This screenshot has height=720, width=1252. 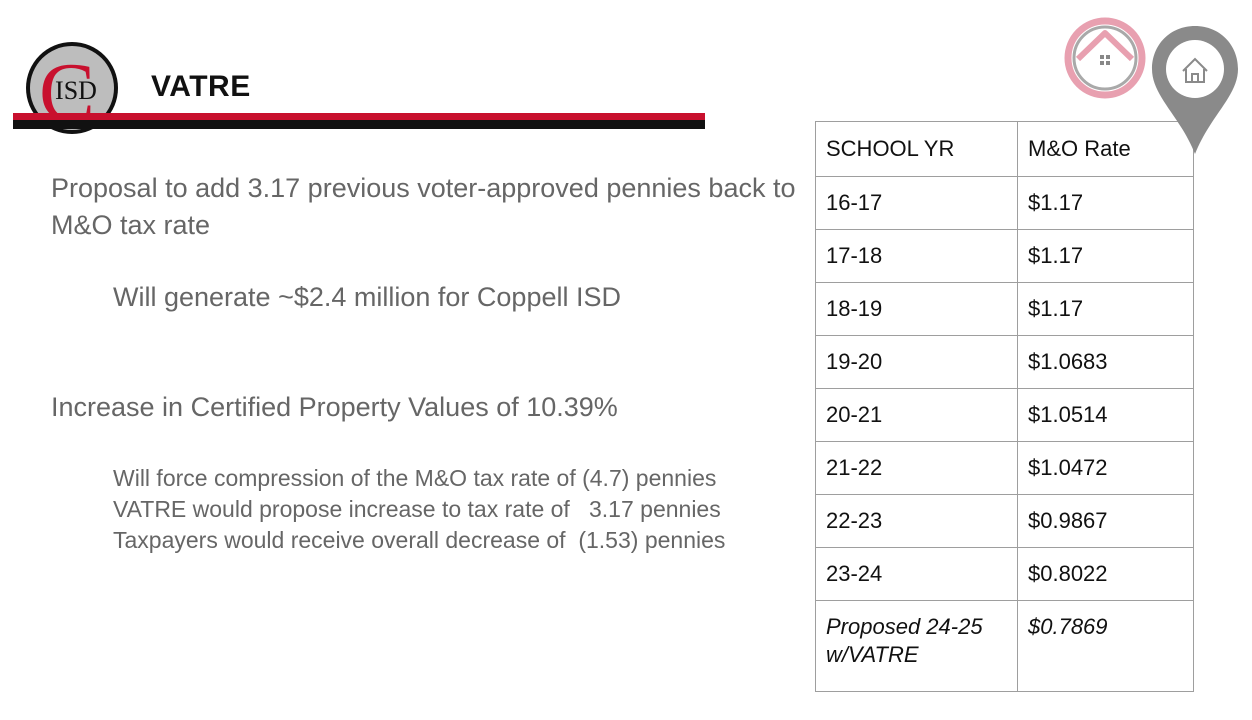 I want to click on logo-text: ISD, so click(x=76, y=90).